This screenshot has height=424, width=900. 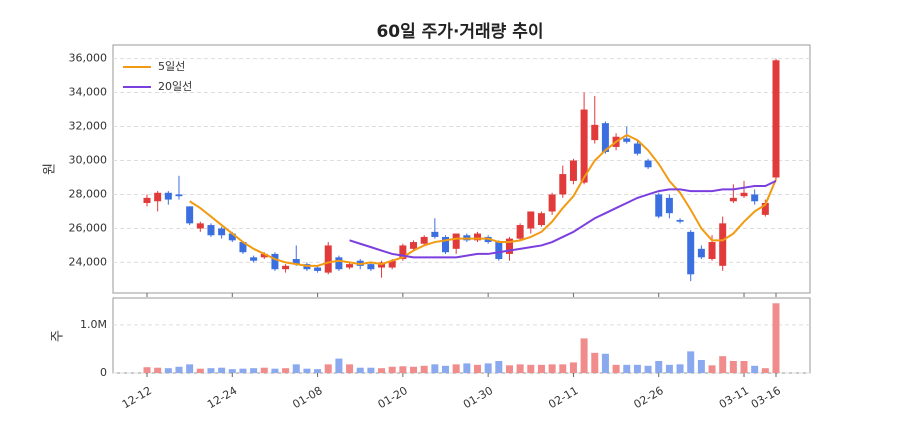 I want to click on chart-title: 60일 주가·거래량 추이, so click(x=459, y=32).